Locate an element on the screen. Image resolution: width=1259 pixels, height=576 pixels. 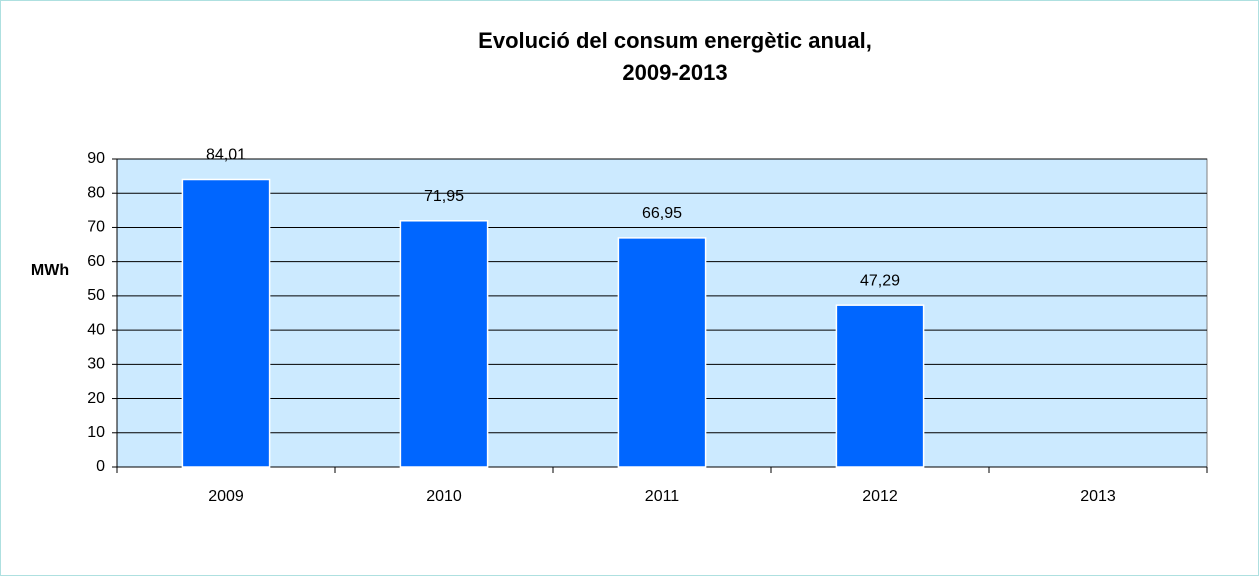
x-tick-label: 2013 is located at coordinates (1098, 496).